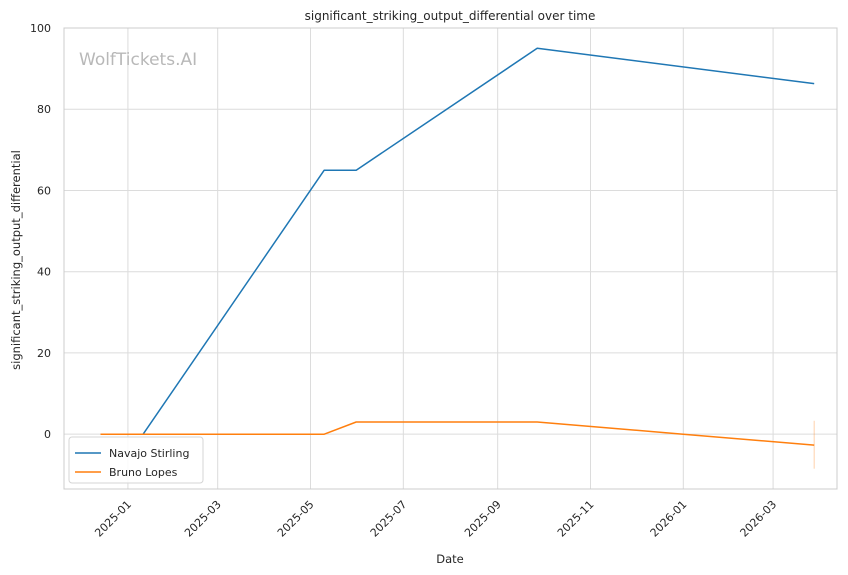 This screenshot has width=848, height=575. Describe the element at coordinates (296, 519) in the screenshot. I see `x-tick-label: 2025-05` at that location.